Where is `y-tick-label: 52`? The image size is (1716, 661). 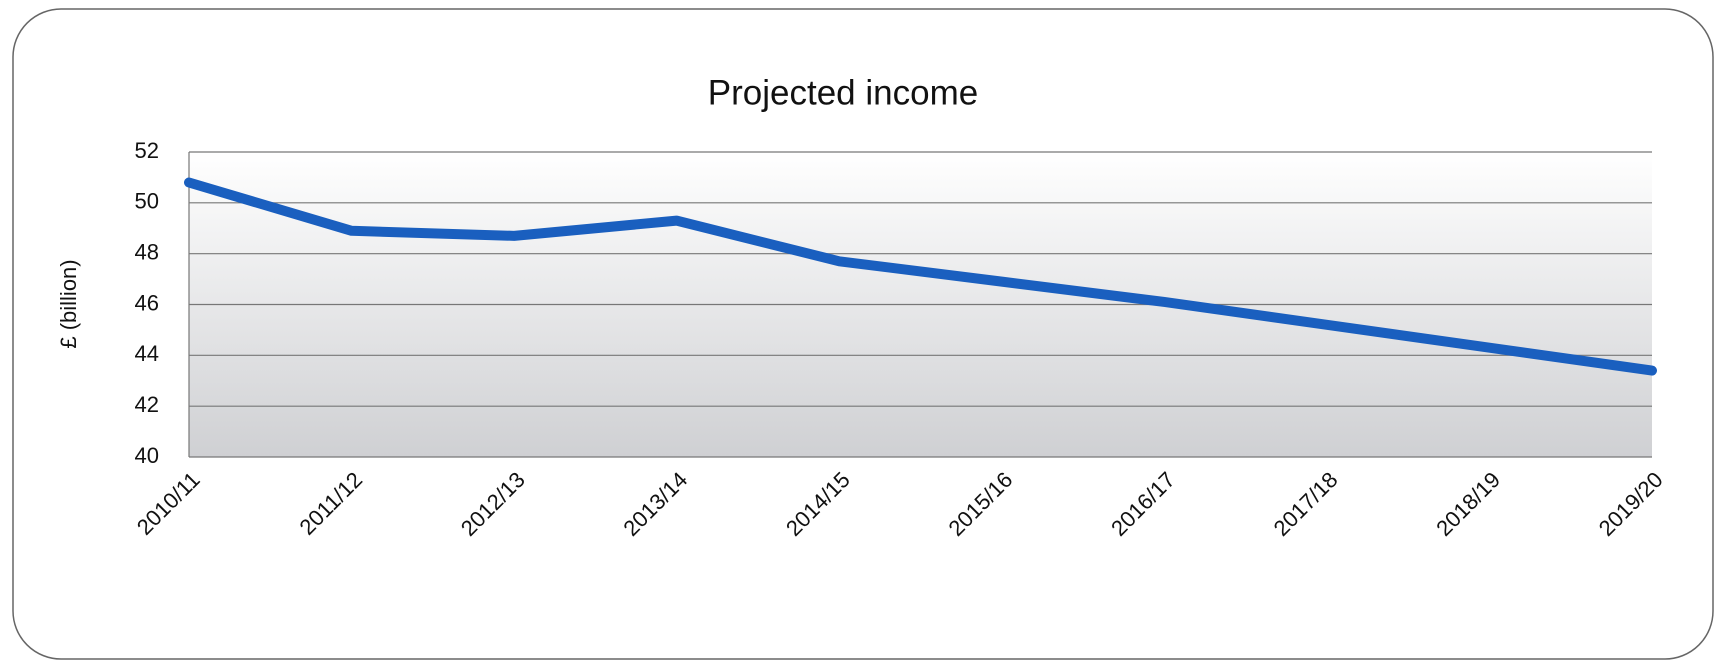
y-tick-label: 52 is located at coordinates (147, 150).